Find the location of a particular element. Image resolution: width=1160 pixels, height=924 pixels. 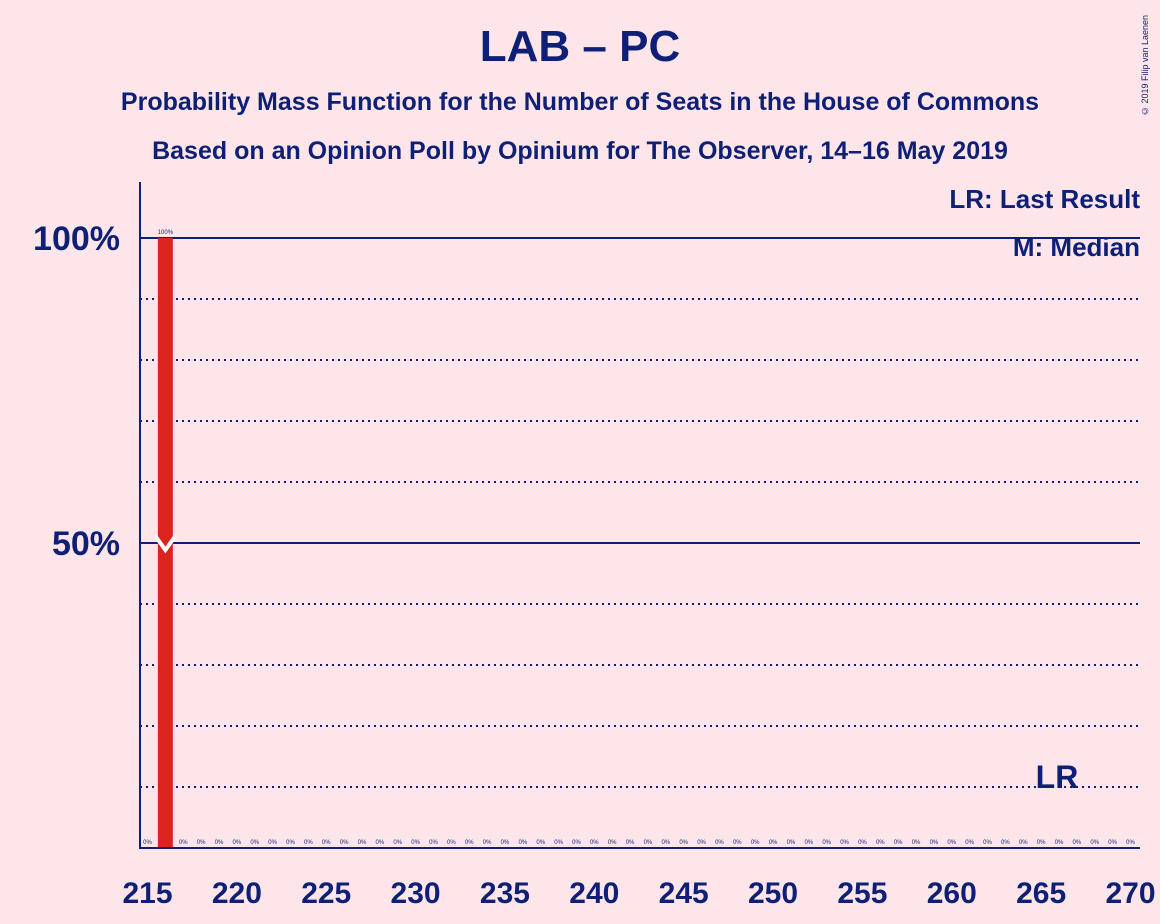

value-label-227: 0% is located at coordinates (362, 843).